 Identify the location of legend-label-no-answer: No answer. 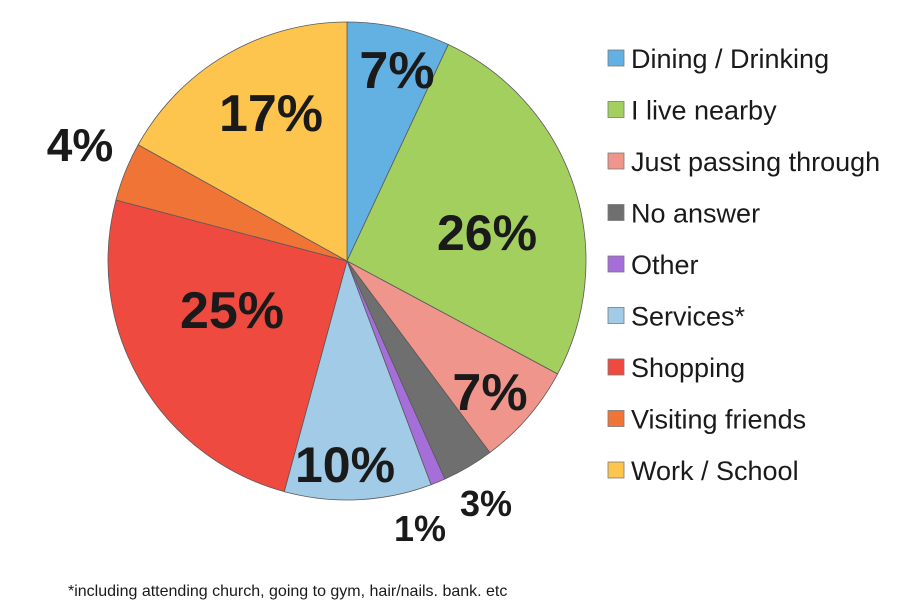
(695, 214).